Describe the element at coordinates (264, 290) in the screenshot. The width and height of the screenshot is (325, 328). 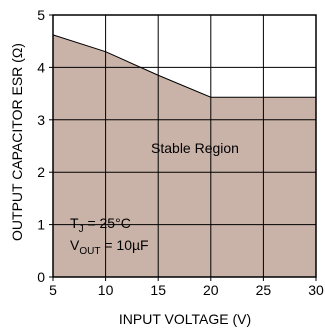
I see `x-tick-label: 25` at that location.